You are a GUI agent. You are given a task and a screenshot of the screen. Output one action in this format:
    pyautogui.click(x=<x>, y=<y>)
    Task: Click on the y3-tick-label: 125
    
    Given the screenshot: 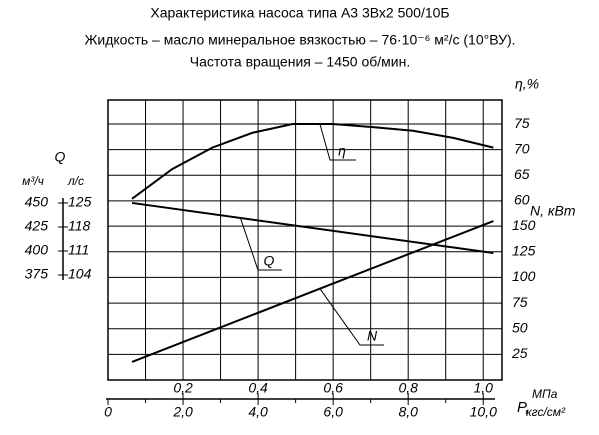 What is the action you would take?
    pyautogui.click(x=80, y=202)
    